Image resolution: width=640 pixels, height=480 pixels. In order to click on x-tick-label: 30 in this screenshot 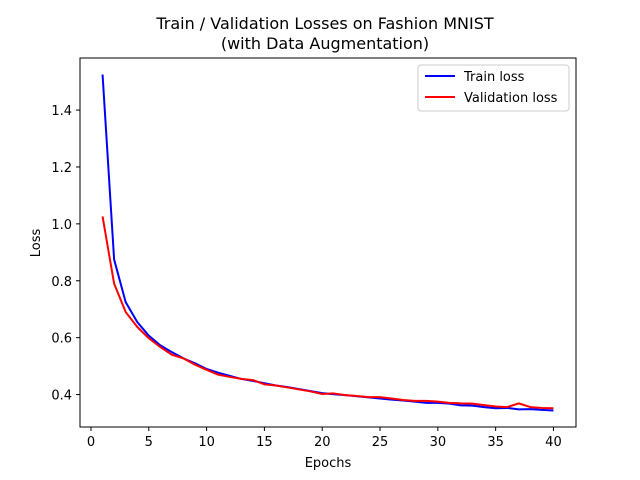, I will do `click(438, 442)`.